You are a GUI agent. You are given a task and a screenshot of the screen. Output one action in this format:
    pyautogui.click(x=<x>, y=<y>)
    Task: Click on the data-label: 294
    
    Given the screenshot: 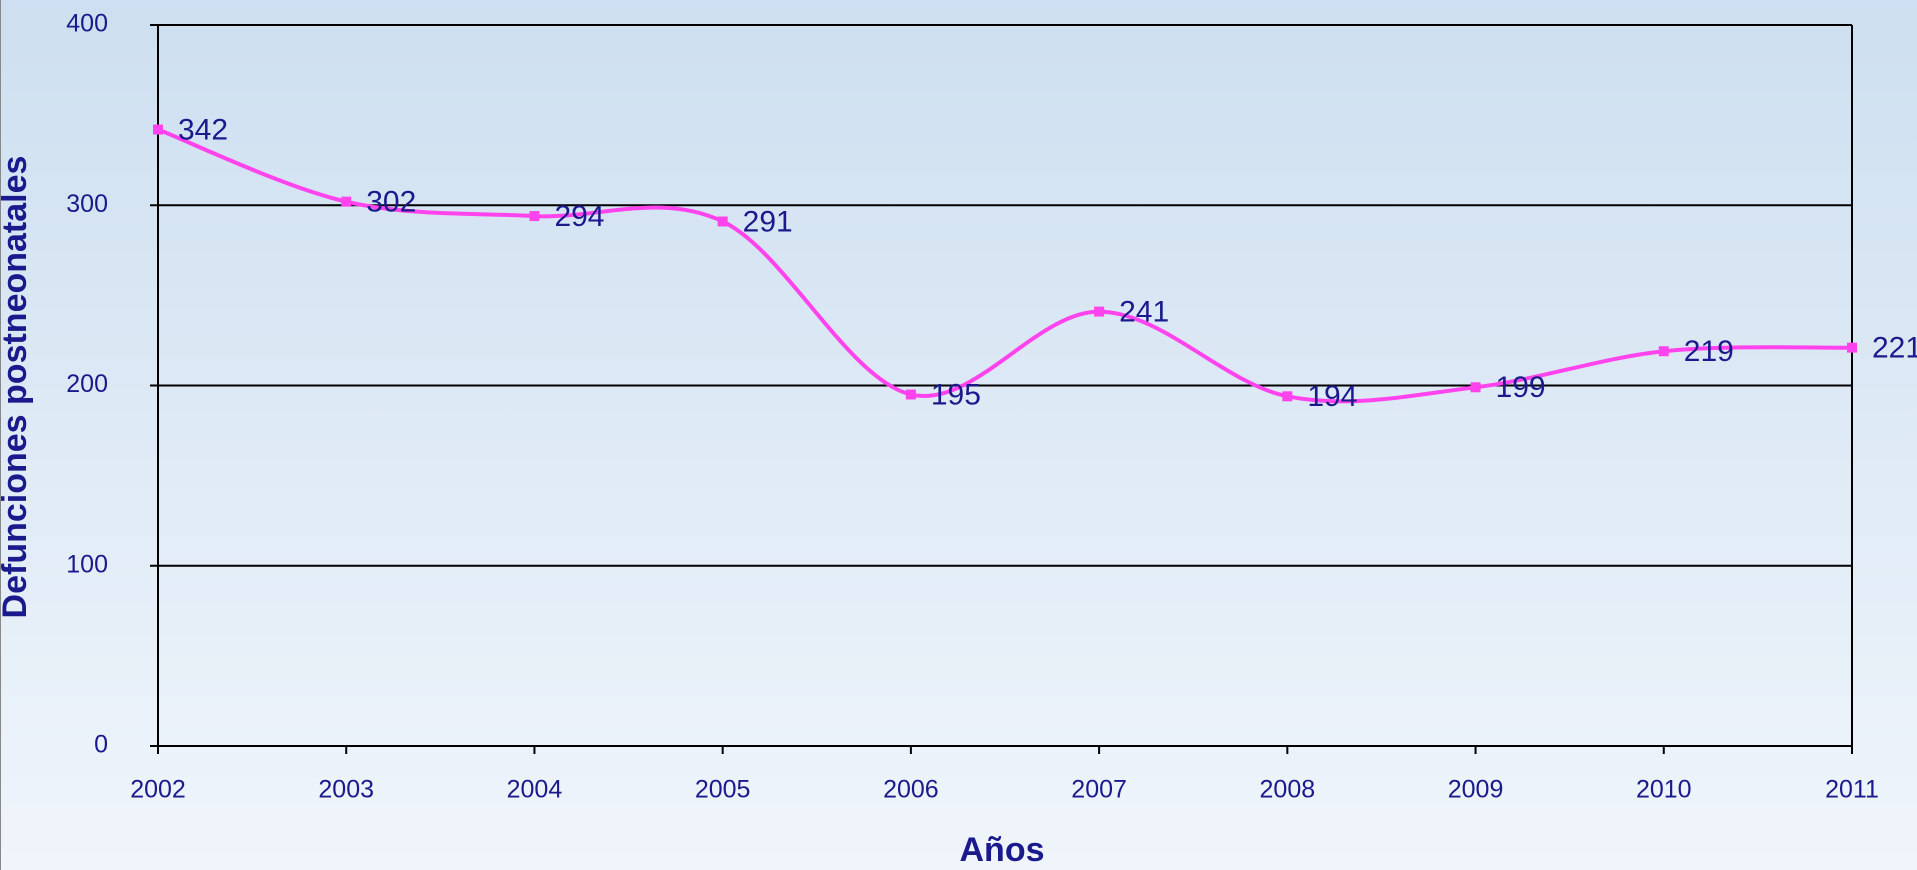 What is the action you would take?
    pyautogui.click(x=579, y=216)
    